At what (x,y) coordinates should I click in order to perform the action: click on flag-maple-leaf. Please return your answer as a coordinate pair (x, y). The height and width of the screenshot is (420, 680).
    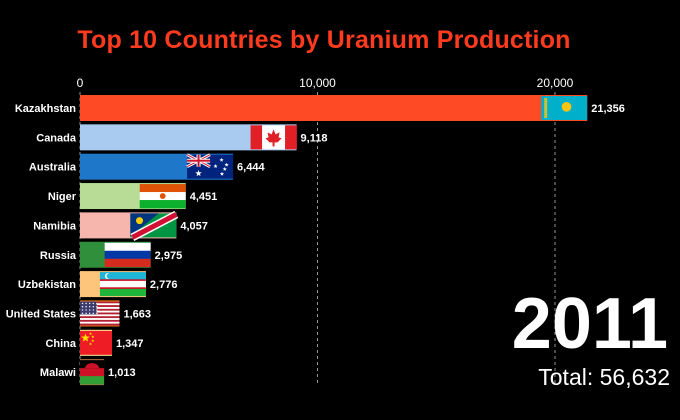
    Looking at the image, I should click on (273, 138).